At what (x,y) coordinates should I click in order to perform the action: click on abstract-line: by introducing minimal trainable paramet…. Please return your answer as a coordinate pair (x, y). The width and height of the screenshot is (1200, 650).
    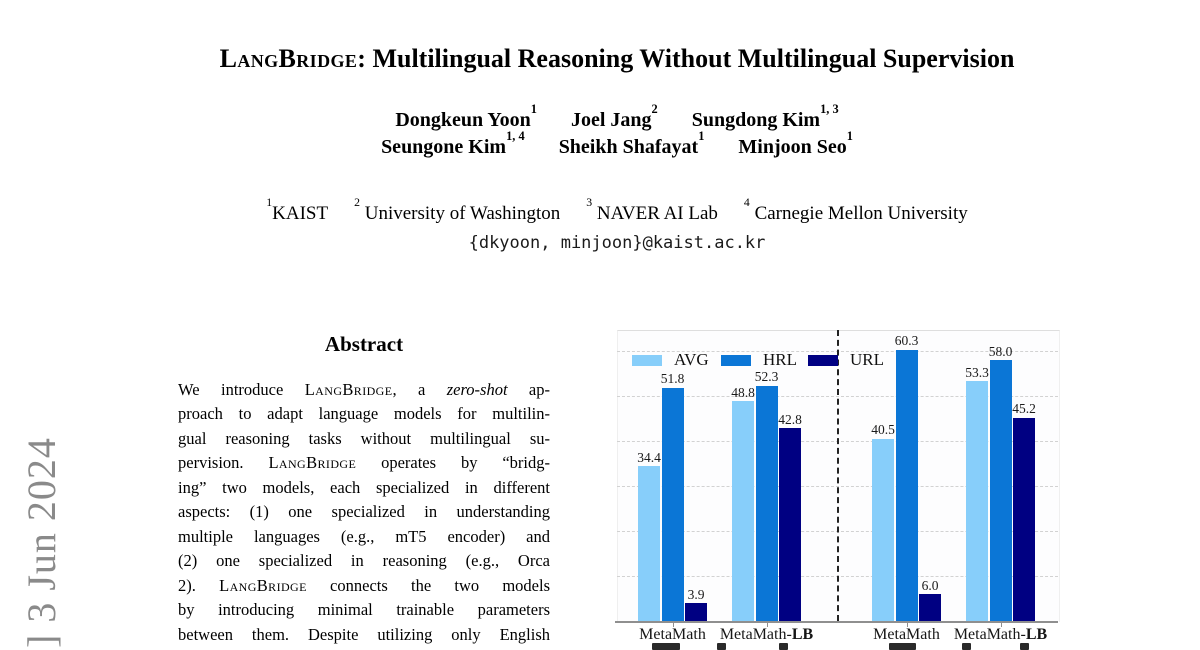
    Looking at the image, I should click on (364, 610).